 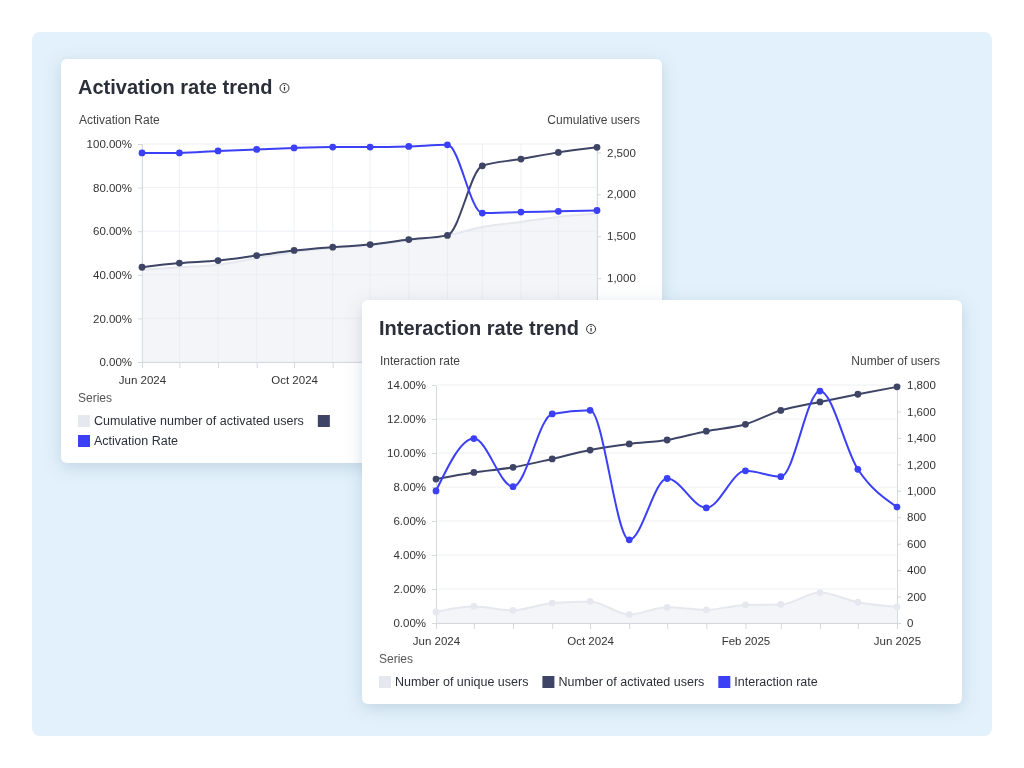 What do you see at coordinates (95, 398) in the screenshot?
I see `legend-title: Series` at bounding box center [95, 398].